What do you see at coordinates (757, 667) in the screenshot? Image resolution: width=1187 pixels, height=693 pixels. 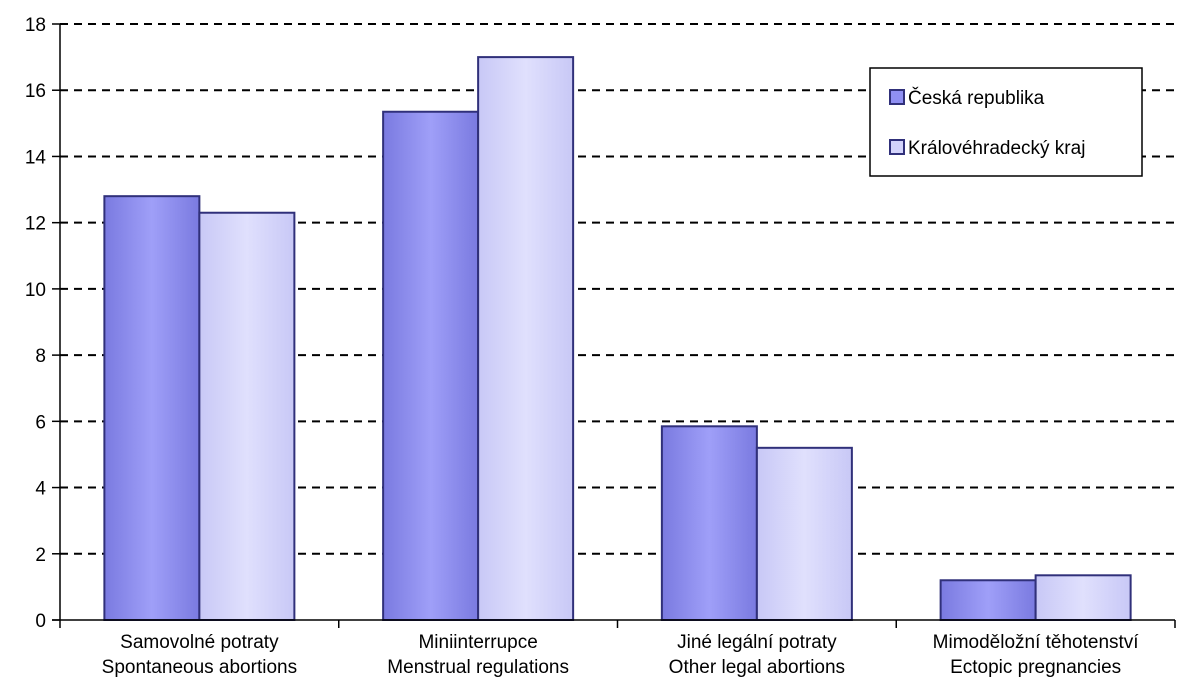 I see `category-label: Other legal abortions` at bounding box center [757, 667].